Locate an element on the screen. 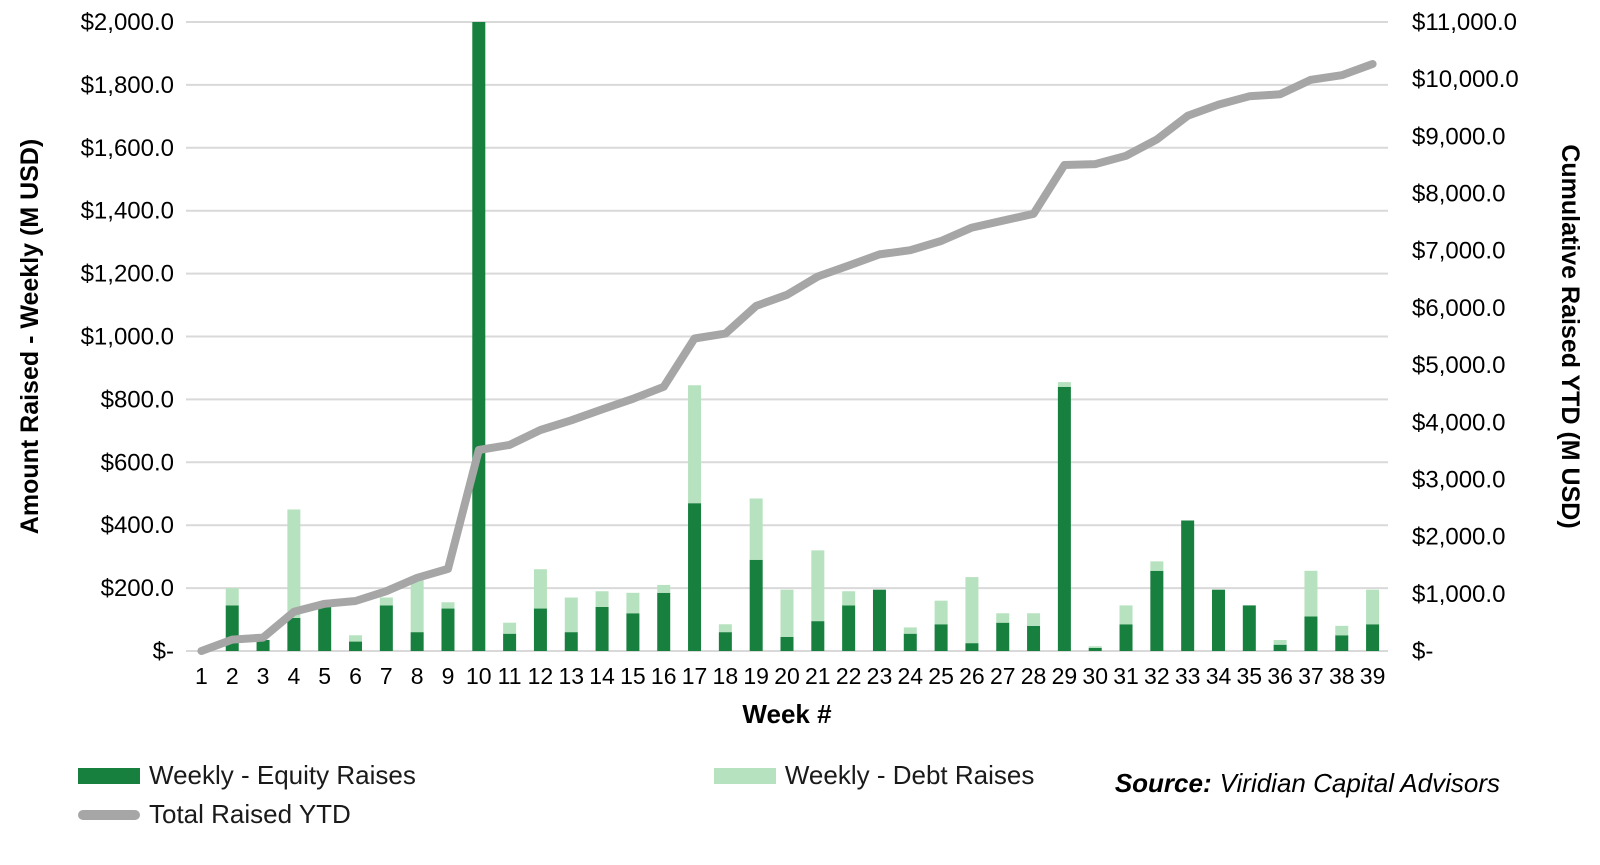 This screenshot has width=1600, height=865. x-axis-tick-label: 38 is located at coordinates (1342, 676).